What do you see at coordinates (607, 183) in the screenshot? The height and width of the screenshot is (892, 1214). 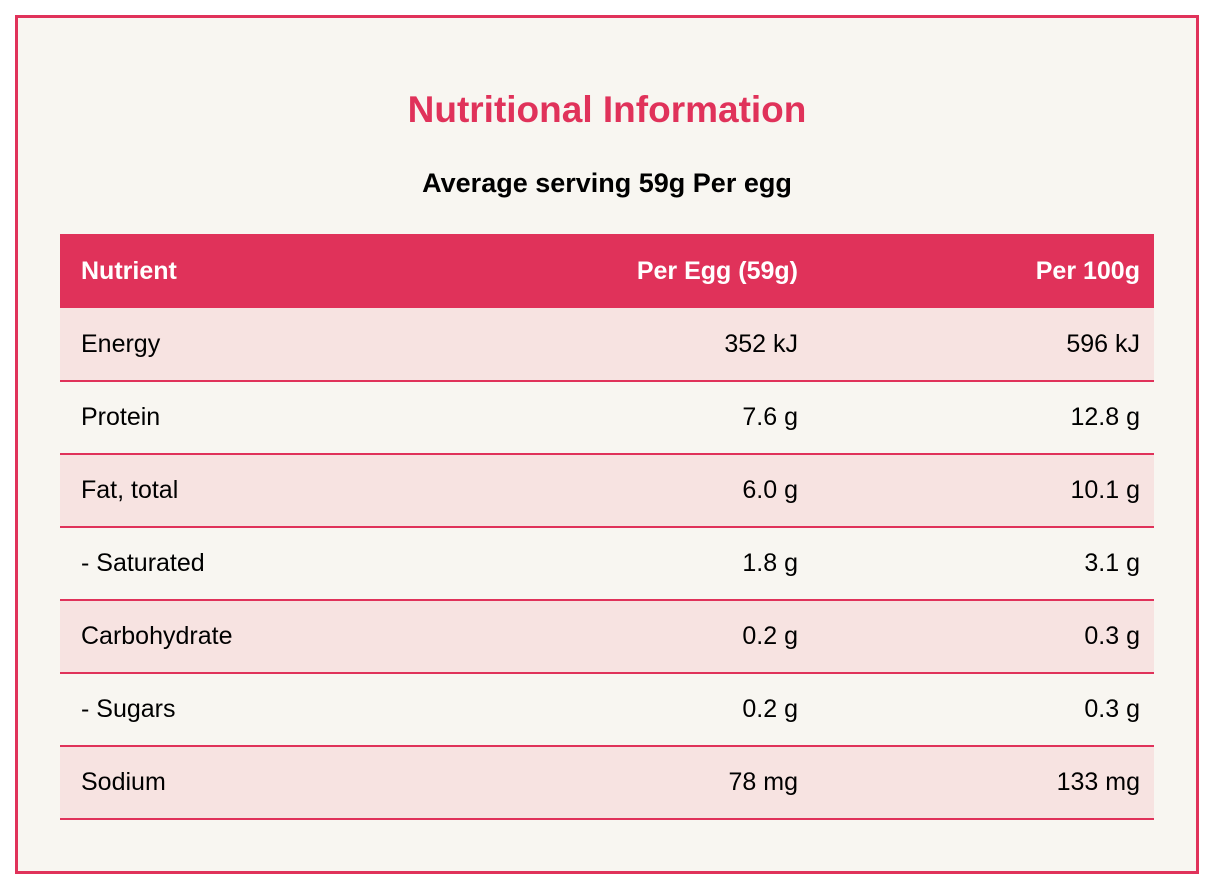 I see `serving-subtitle: Average serving 59g Per egg` at bounding box center [607, 183].